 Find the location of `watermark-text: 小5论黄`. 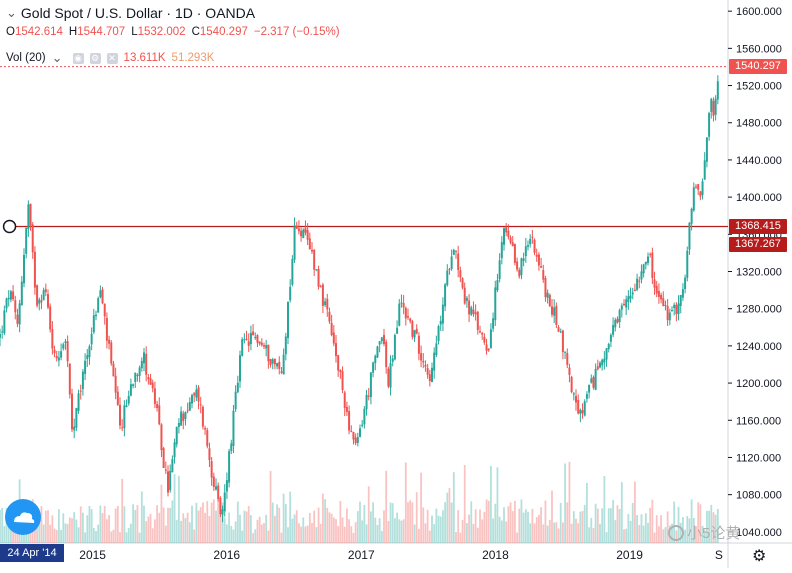

watermark-text: 小5论黄 is located at coordinates (714, 533).